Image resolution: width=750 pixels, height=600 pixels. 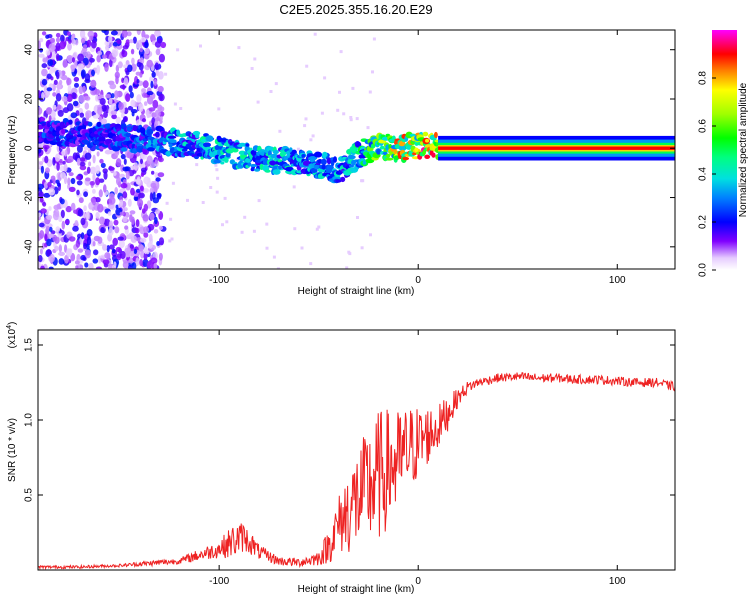 What do you see at coordinates (724, 150) in the screenshot?
I see `colorbar-scale` at bounding box center [724, 150].